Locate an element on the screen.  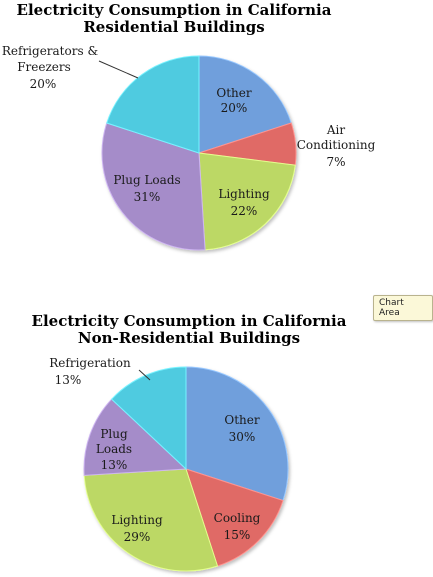
chart-2-slice-cooling is located at coordinates (234, 517).